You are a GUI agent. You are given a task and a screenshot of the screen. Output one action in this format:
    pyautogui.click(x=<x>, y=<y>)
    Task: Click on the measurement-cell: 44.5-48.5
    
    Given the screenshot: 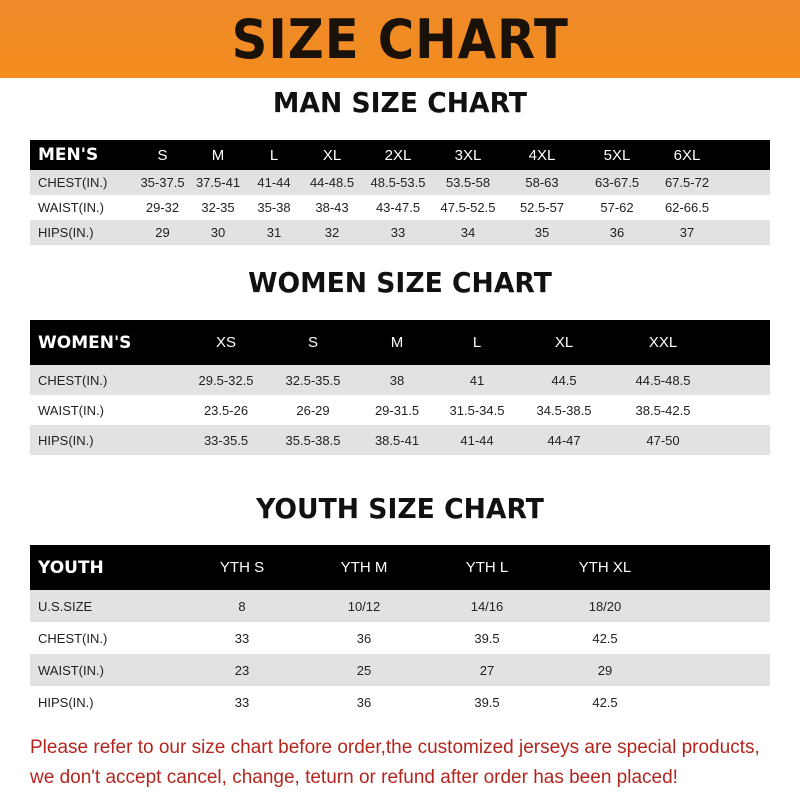 What is the action you would take?
    pyautogui.click(x=663, y=380)
    